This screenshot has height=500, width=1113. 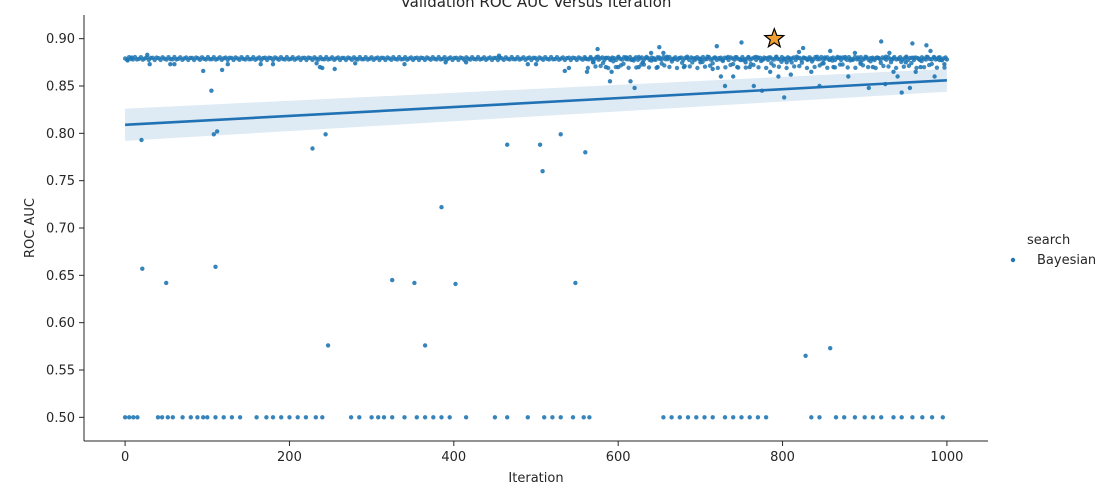 I want to click on legend: search Bayesian, so click(x=1053, y=250).